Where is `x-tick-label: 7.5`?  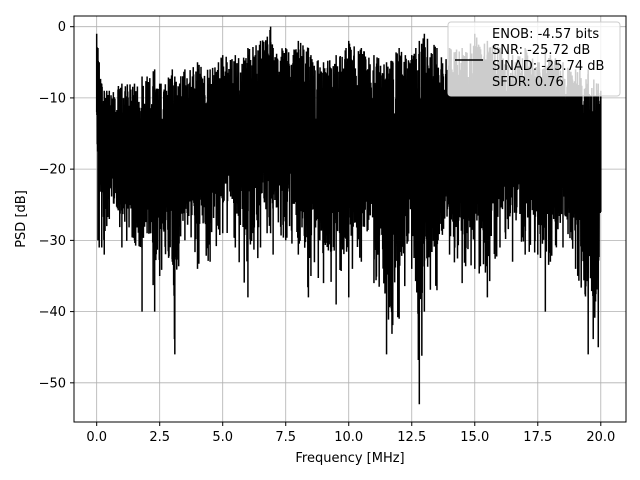 x-tick-label: 7.5 is located at coordinates (285, 437).